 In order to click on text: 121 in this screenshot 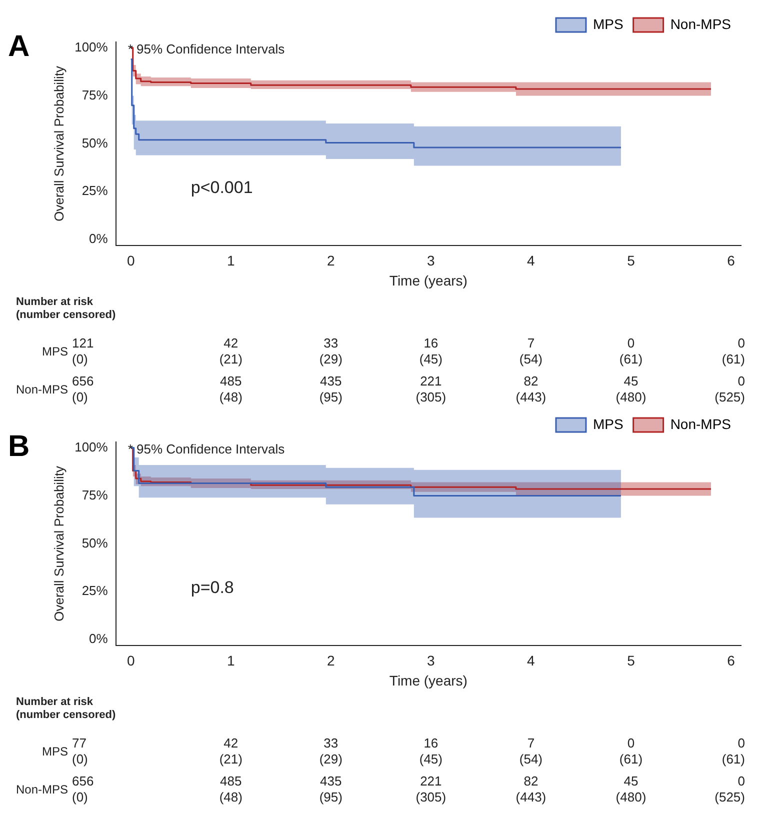, I will do `click(83, 343)`.